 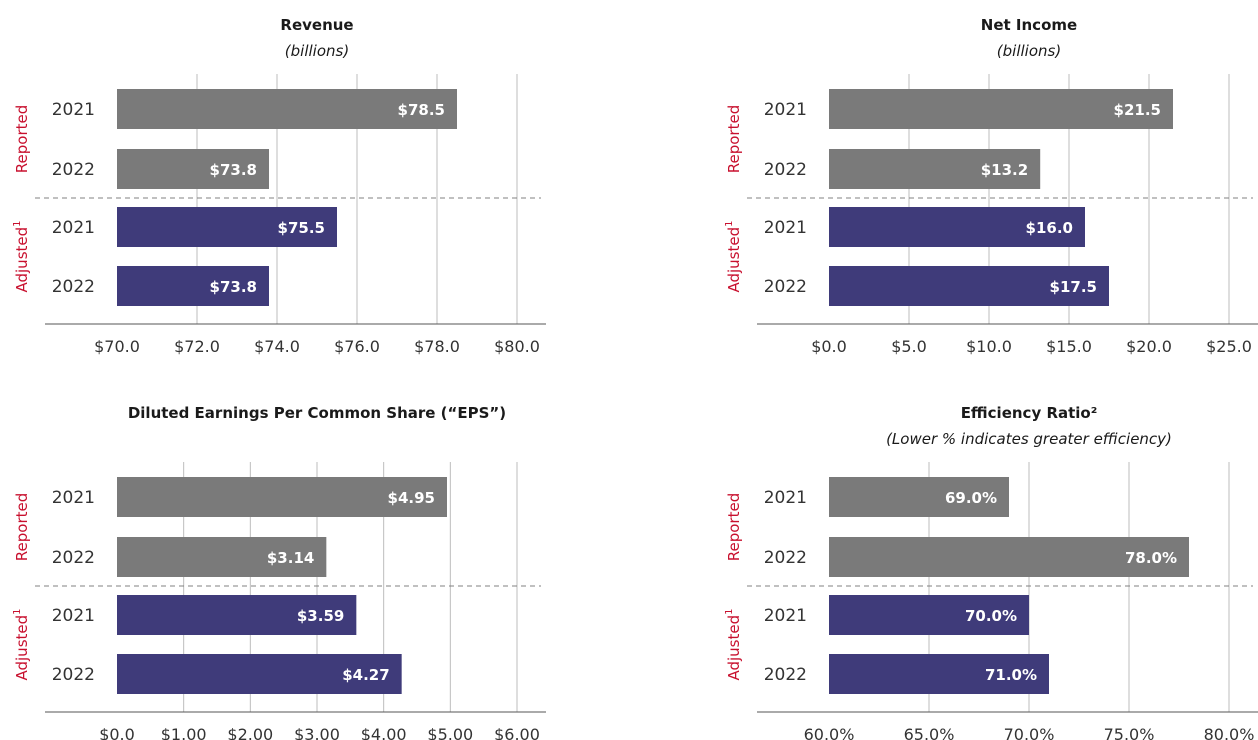 What do you see at coordinates (450, 732) in the screenshot?
I see `x-tick-label: $5.00` at bounding box center [450, 732].